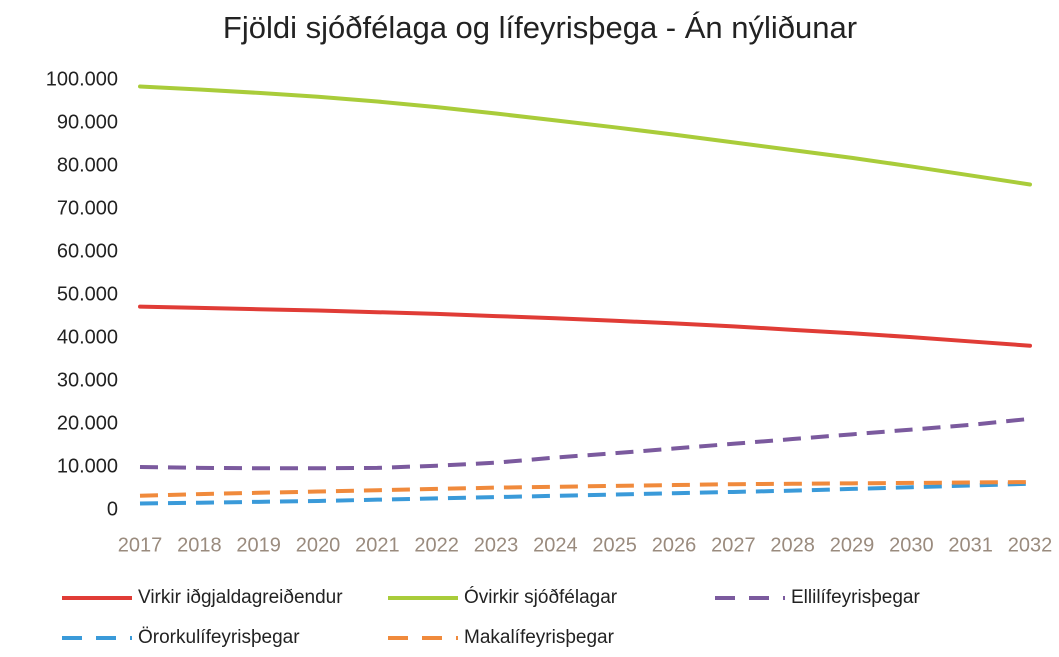 This screenshot has height=657, width=1059. I want to click on y-tick-label: 10.000, so click(87, 466).